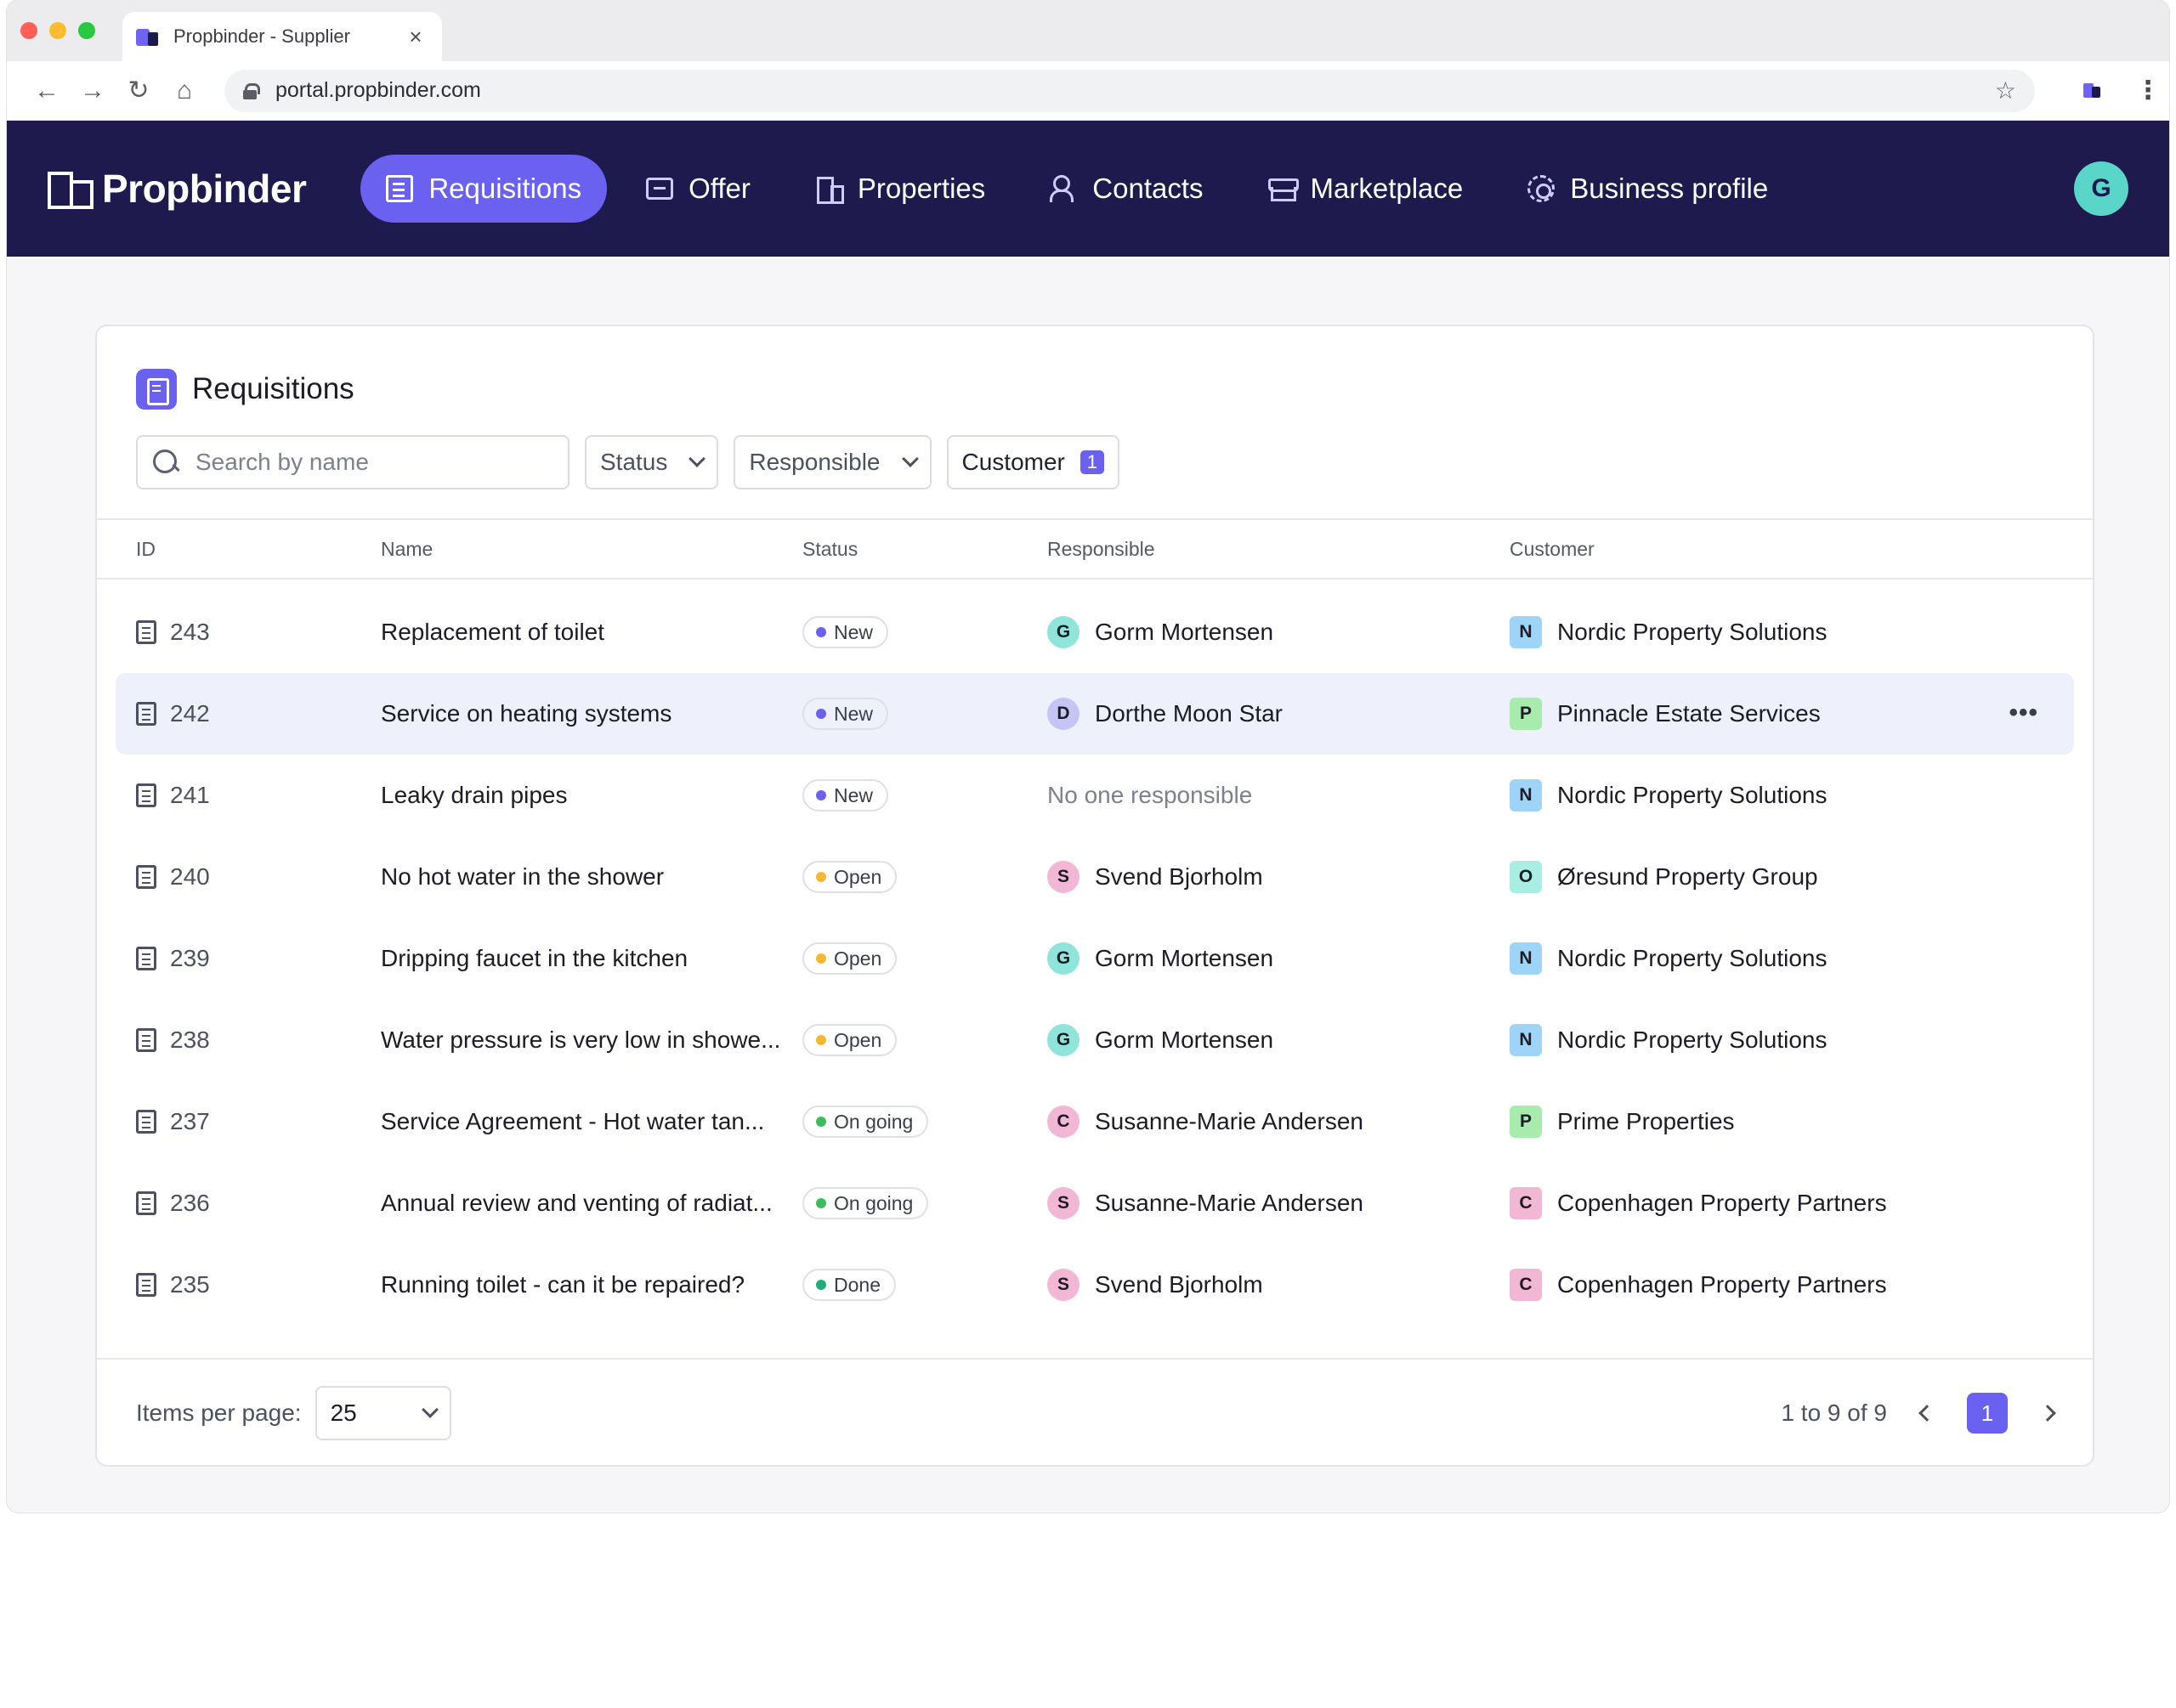 The width and height of the screenshot is (2176, 1708). Describe the element at coordinates (505, 188) in the screenshot. I see `nav-label: Requisitions` at that location.